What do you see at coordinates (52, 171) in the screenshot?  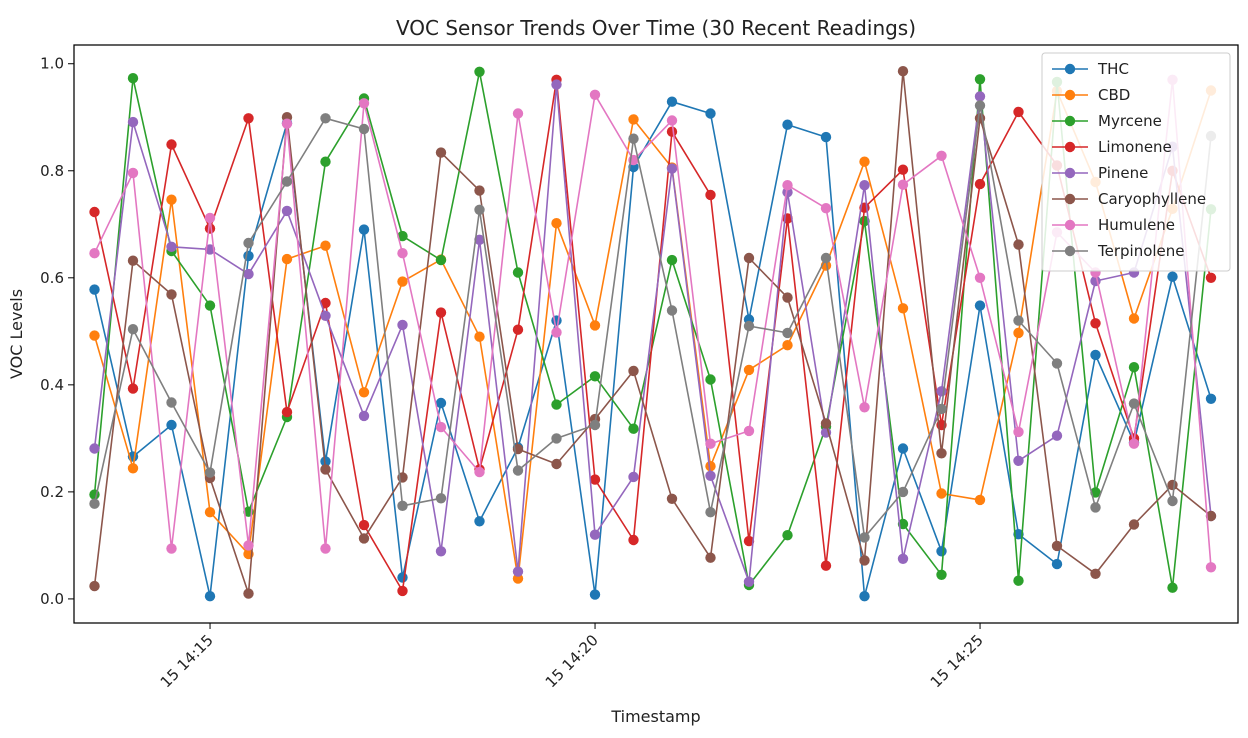 I see `y-tick-label: 0.8` at bounding box center [52, 171].